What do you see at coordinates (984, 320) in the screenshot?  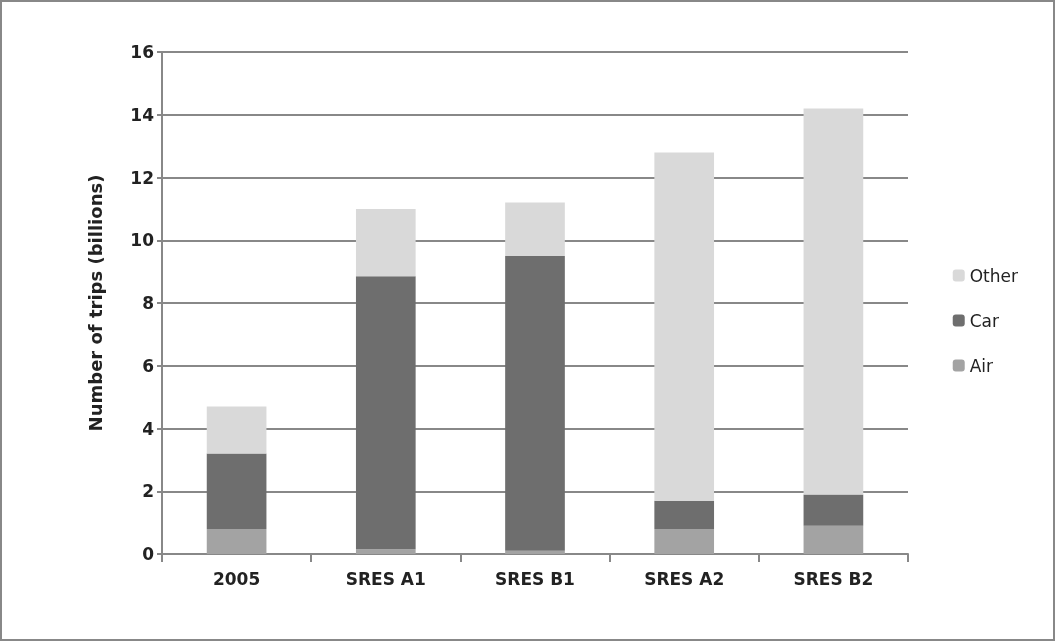 I see `legend-label: Car` at bounding box center [984, 320].